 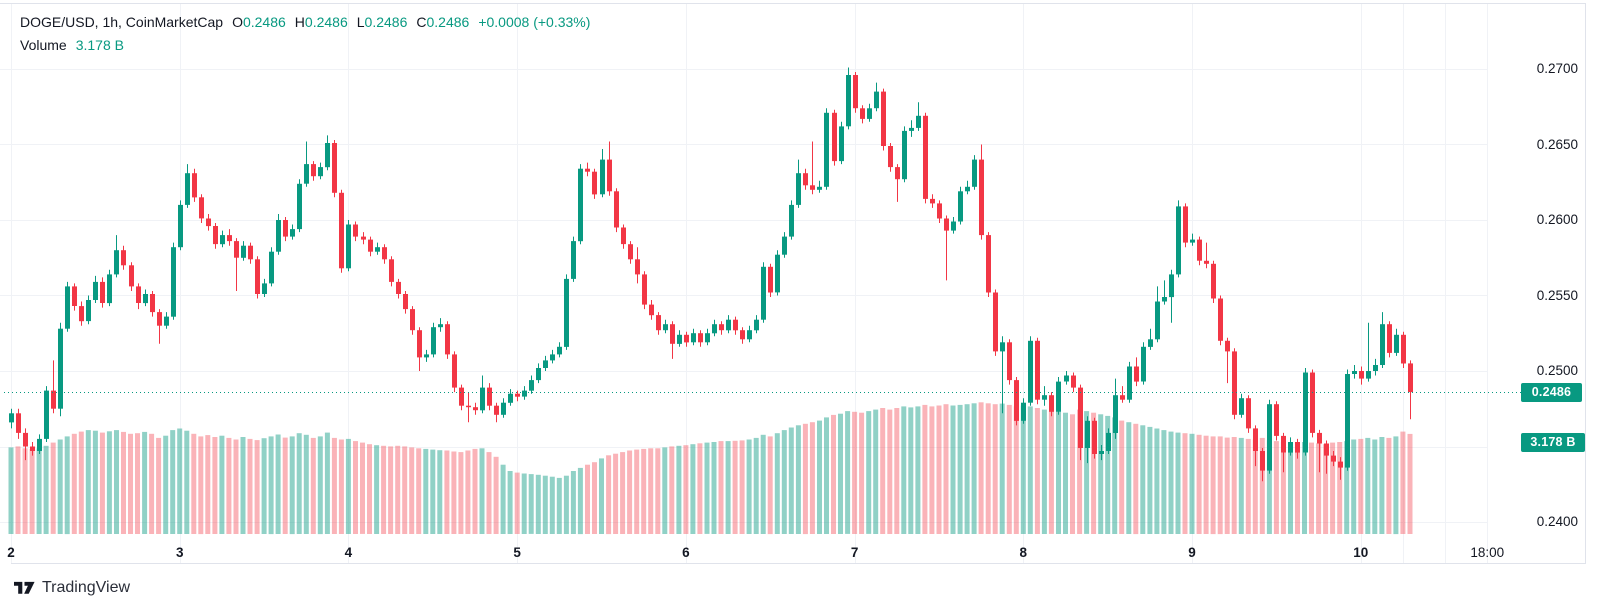 I want to click on volume-value: 3.178 B, so click(x=99, y=45).